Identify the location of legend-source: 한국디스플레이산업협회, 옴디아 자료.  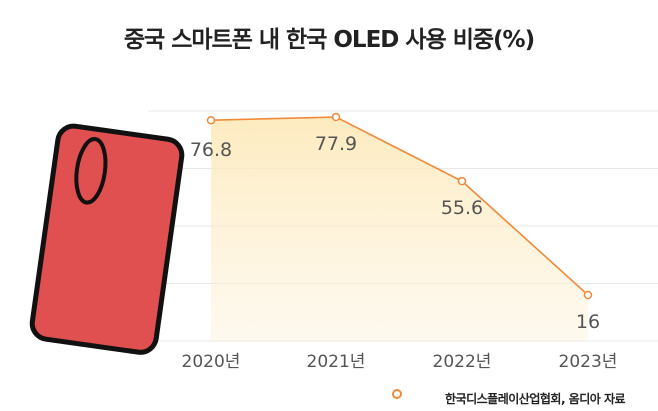
(535, 398).